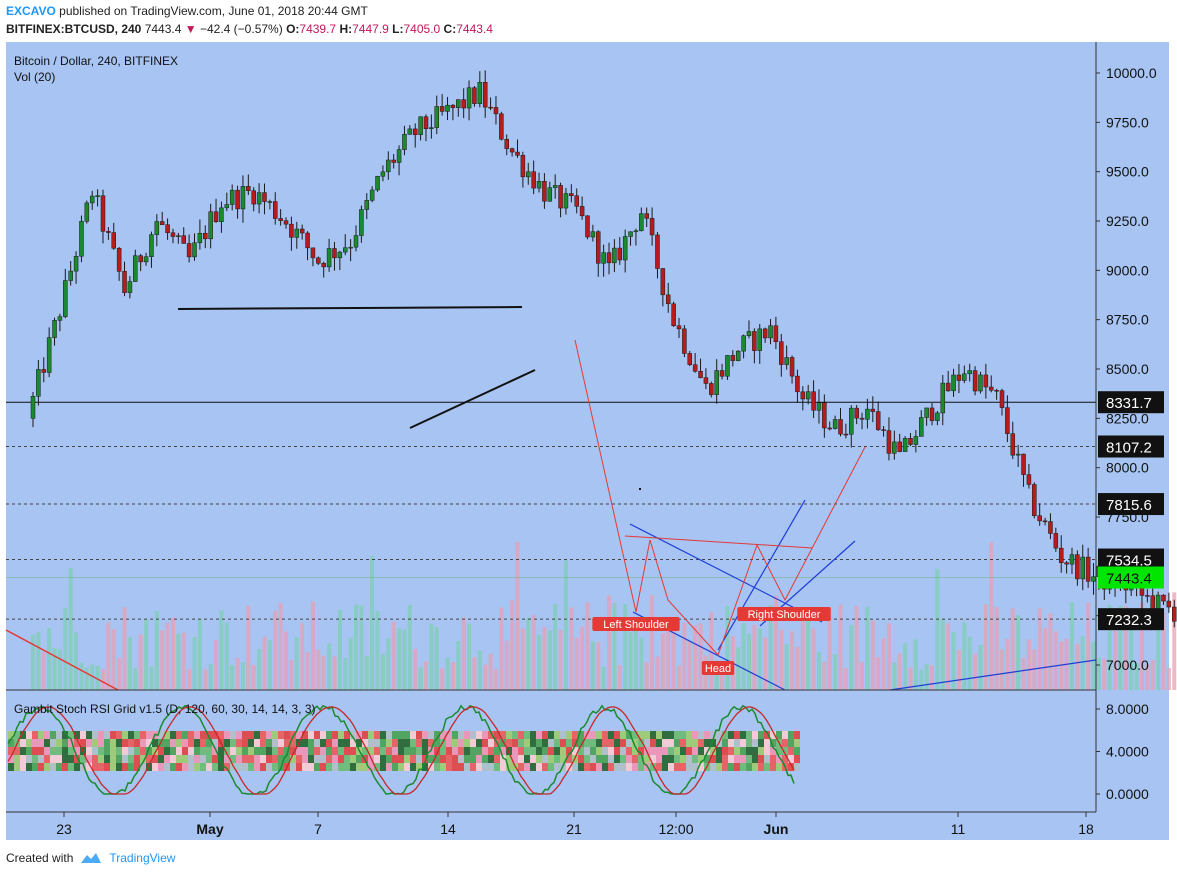  What do you see at coordinates (636, 625) in the screenshot?
I see `left-shoulder-label: Left Shoulder` at bounding box center [636, 625].